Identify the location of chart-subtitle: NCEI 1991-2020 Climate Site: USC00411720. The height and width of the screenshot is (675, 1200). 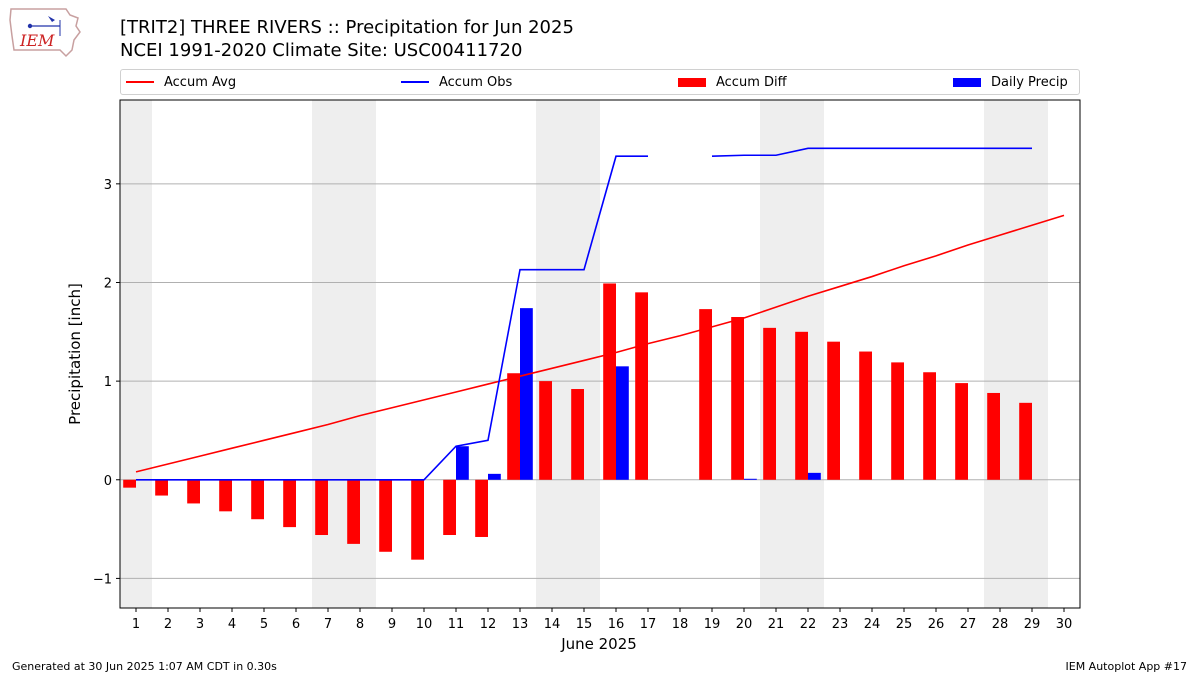
(321, 50).